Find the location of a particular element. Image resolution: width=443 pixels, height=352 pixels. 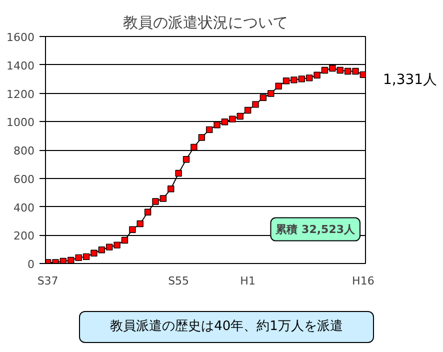

annotation: 累積 32,523人 is located at coordinates (315, 229).